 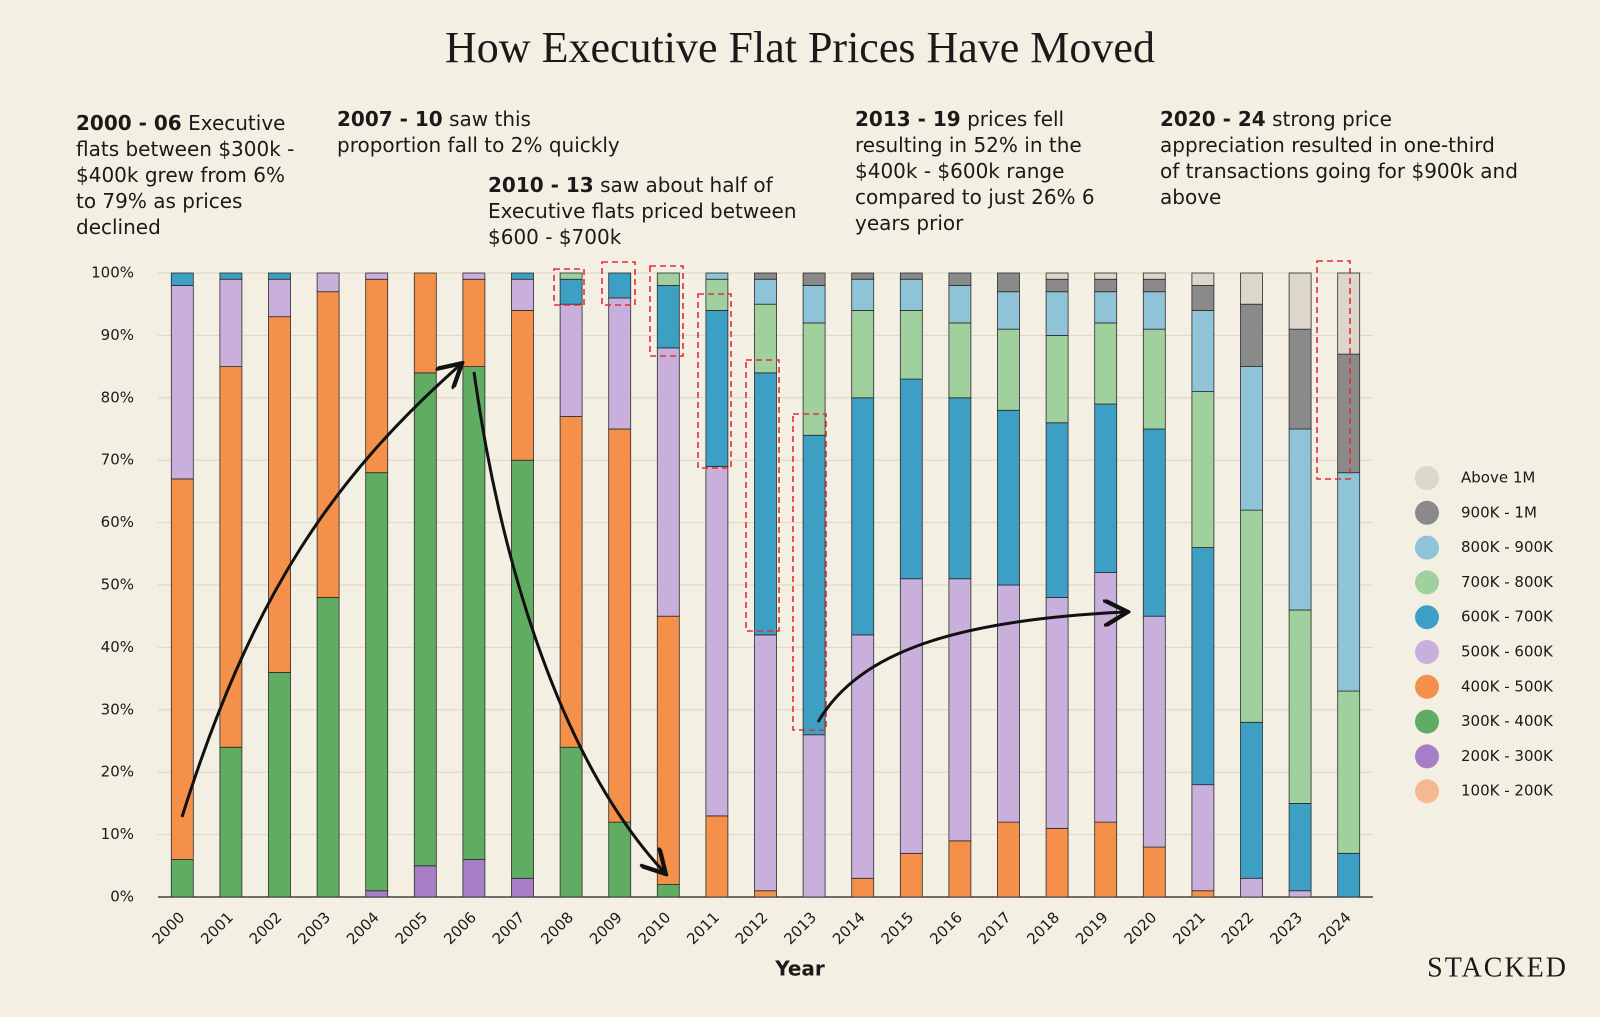 I want to click on x-tick-label: 2015, so click(x=898, y=928).